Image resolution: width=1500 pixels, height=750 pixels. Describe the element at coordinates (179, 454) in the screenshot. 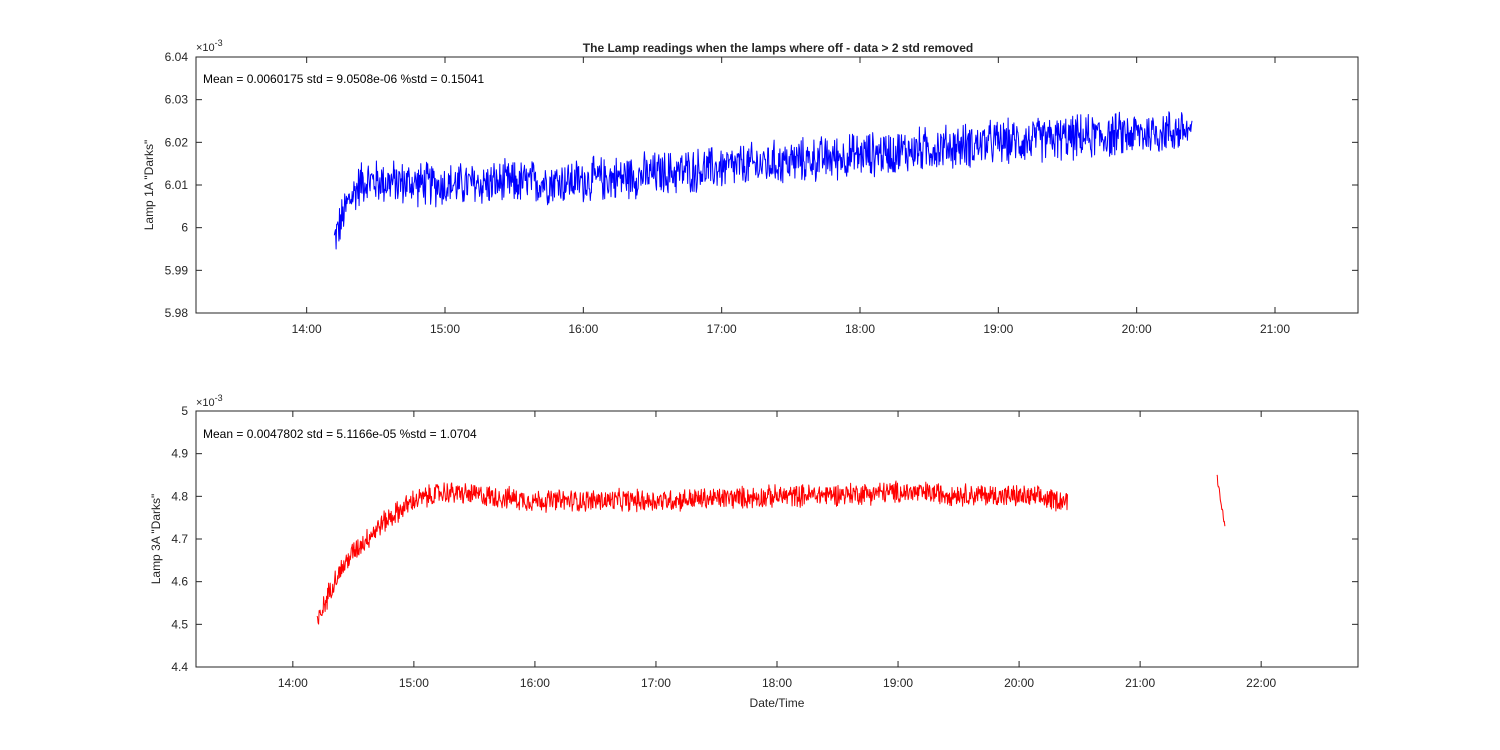

I see `bottom-y-tick-label: 4.9` at that location.